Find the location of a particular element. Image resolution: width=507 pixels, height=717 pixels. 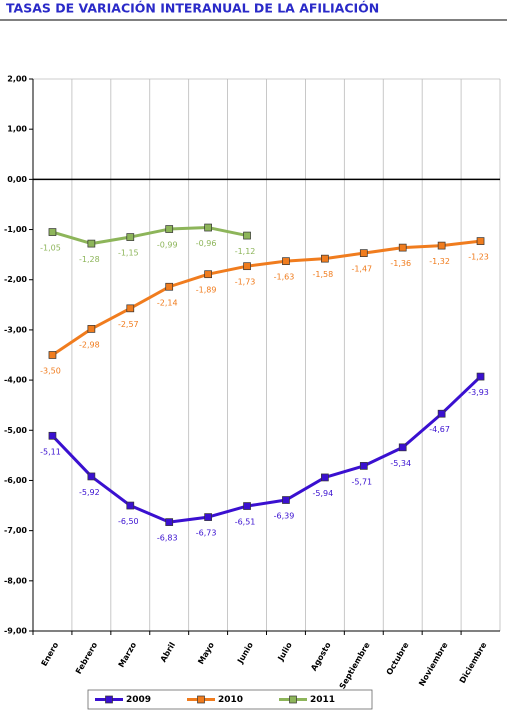

data-label: -2,57 is located at coordinates (128, 324).